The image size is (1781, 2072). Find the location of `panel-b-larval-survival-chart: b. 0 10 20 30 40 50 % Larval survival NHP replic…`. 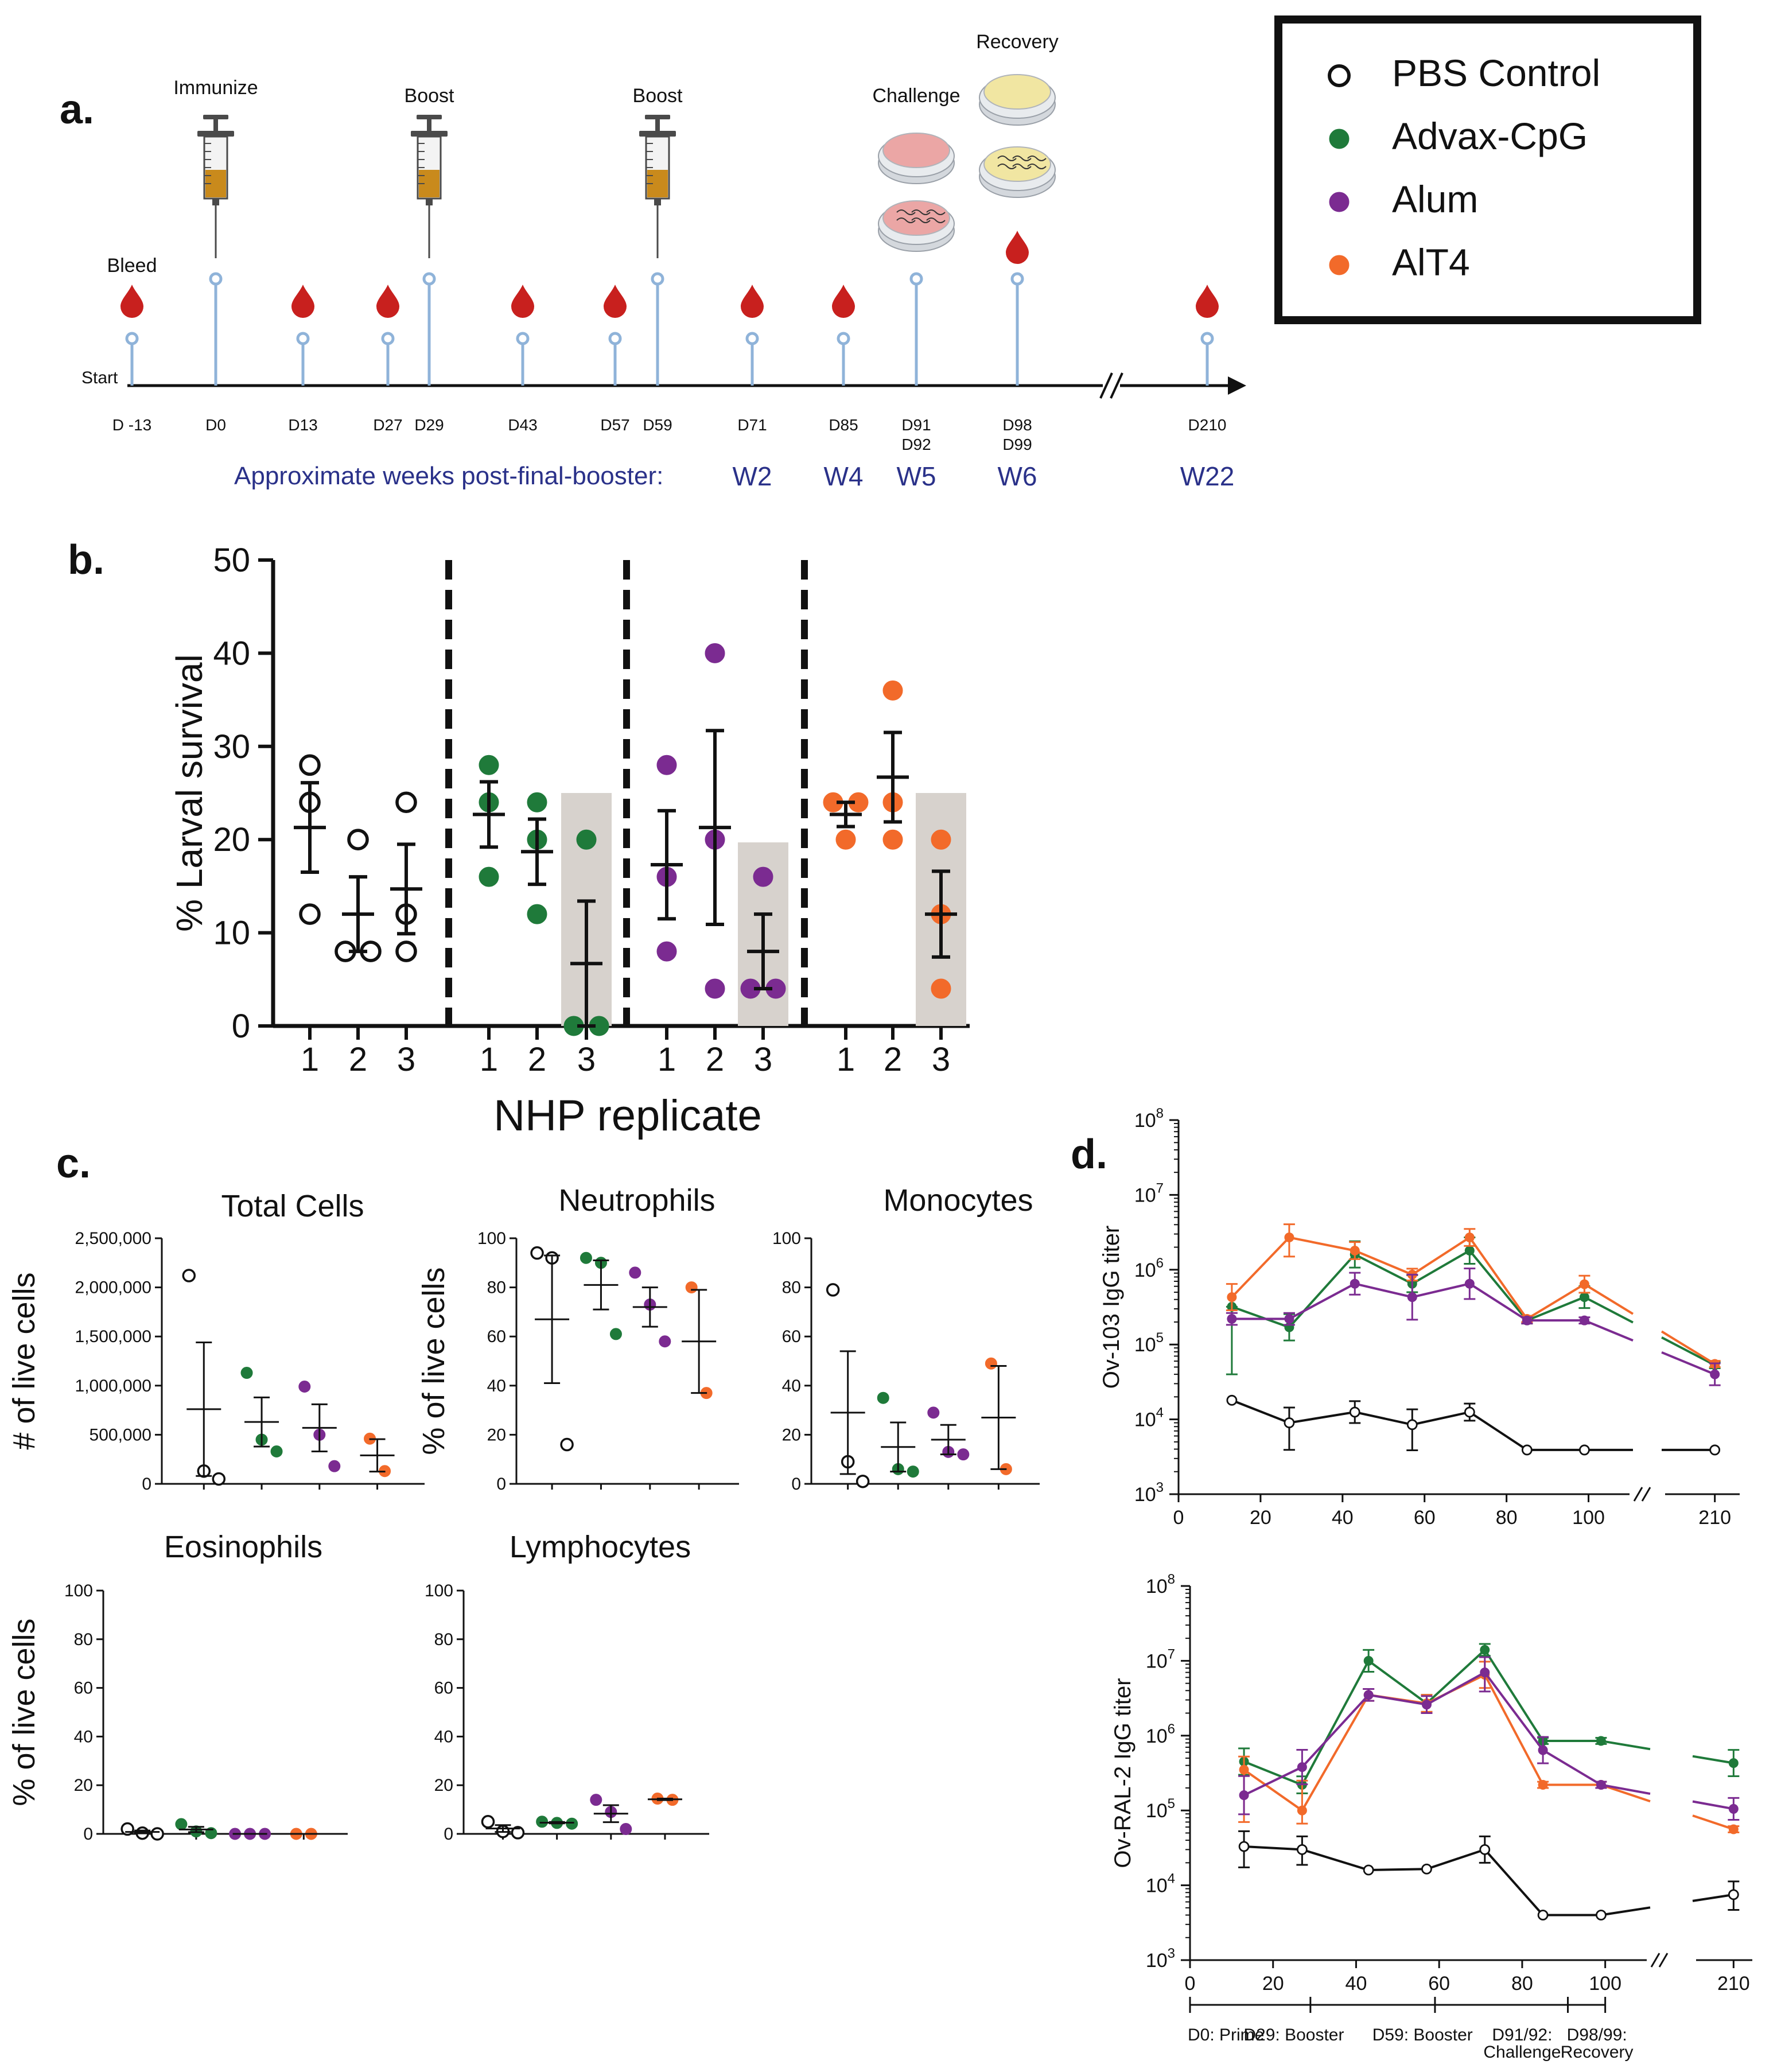

panel-b-larval-survival-chart: b. 0 10 20 30 40 50 % Larval survival NHP replic… is located at coordinates (519, 838).